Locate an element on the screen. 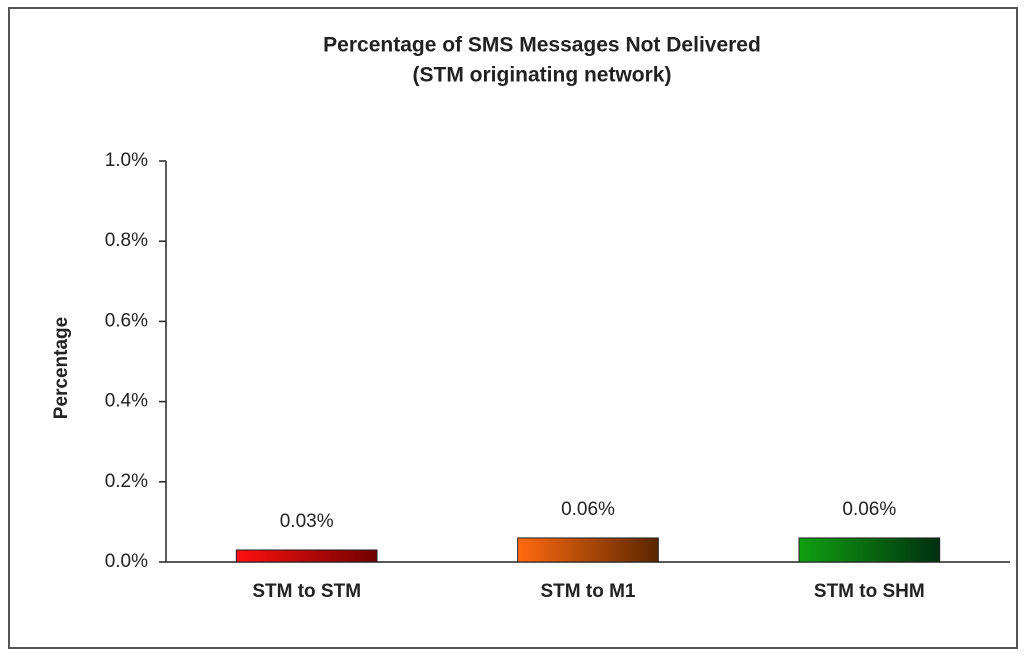 The width and height of the screenshot is (1024, 657). x-tick-label: STM to M1 is located at coordinates (588, 591).